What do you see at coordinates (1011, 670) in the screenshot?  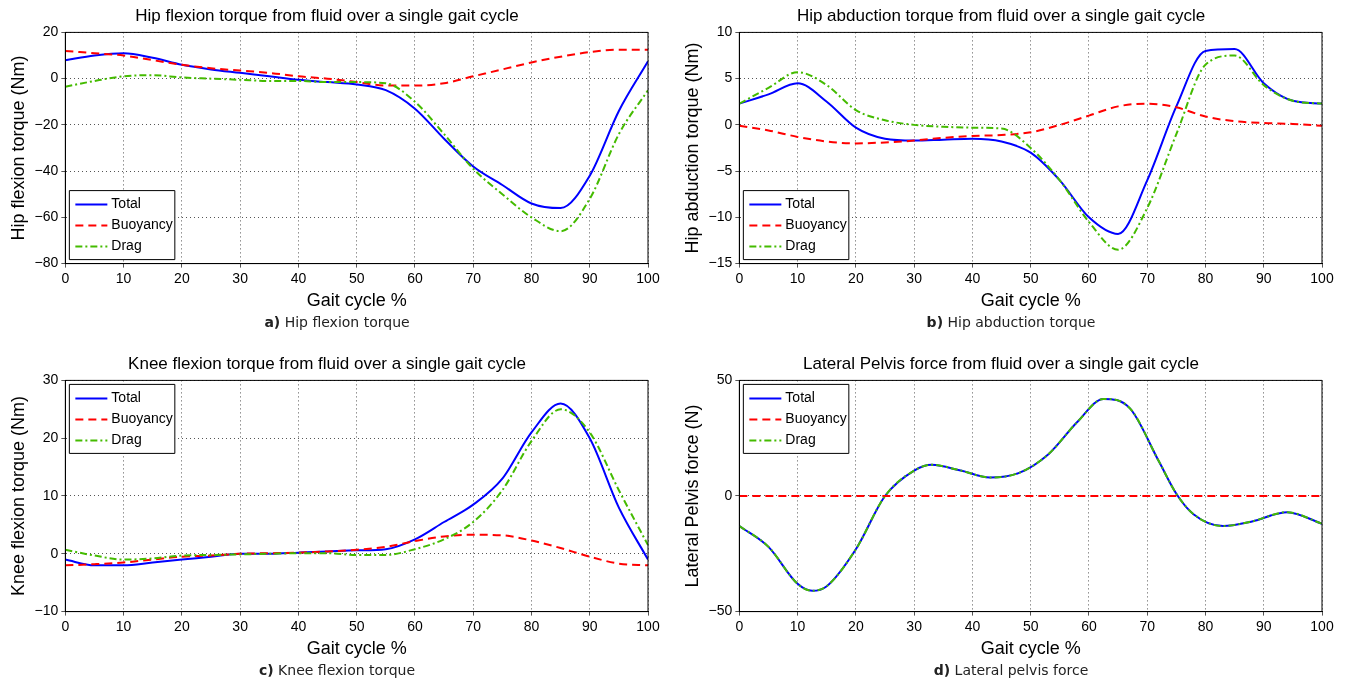 I see `text: d) Lateral pelvis force` at bounding box center [1011, 670].